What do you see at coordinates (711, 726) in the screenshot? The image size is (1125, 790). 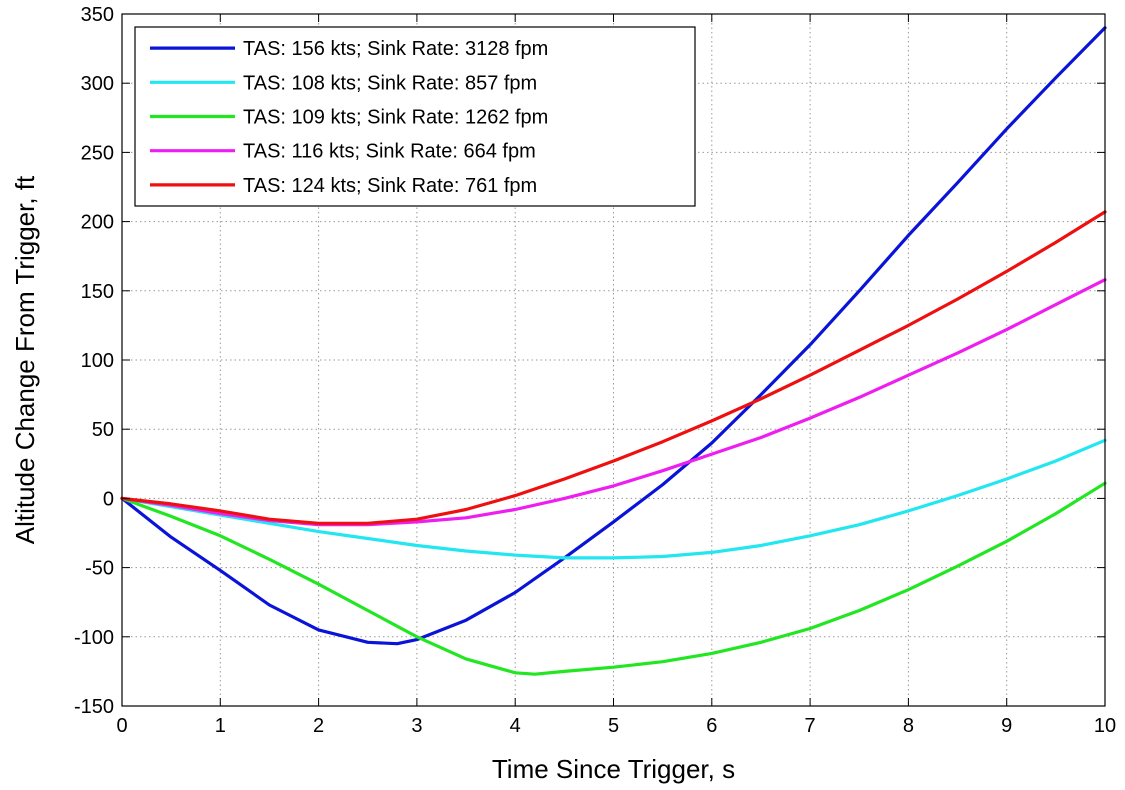 I see `x-tick-label: 6` at bounding box center [711, 726].